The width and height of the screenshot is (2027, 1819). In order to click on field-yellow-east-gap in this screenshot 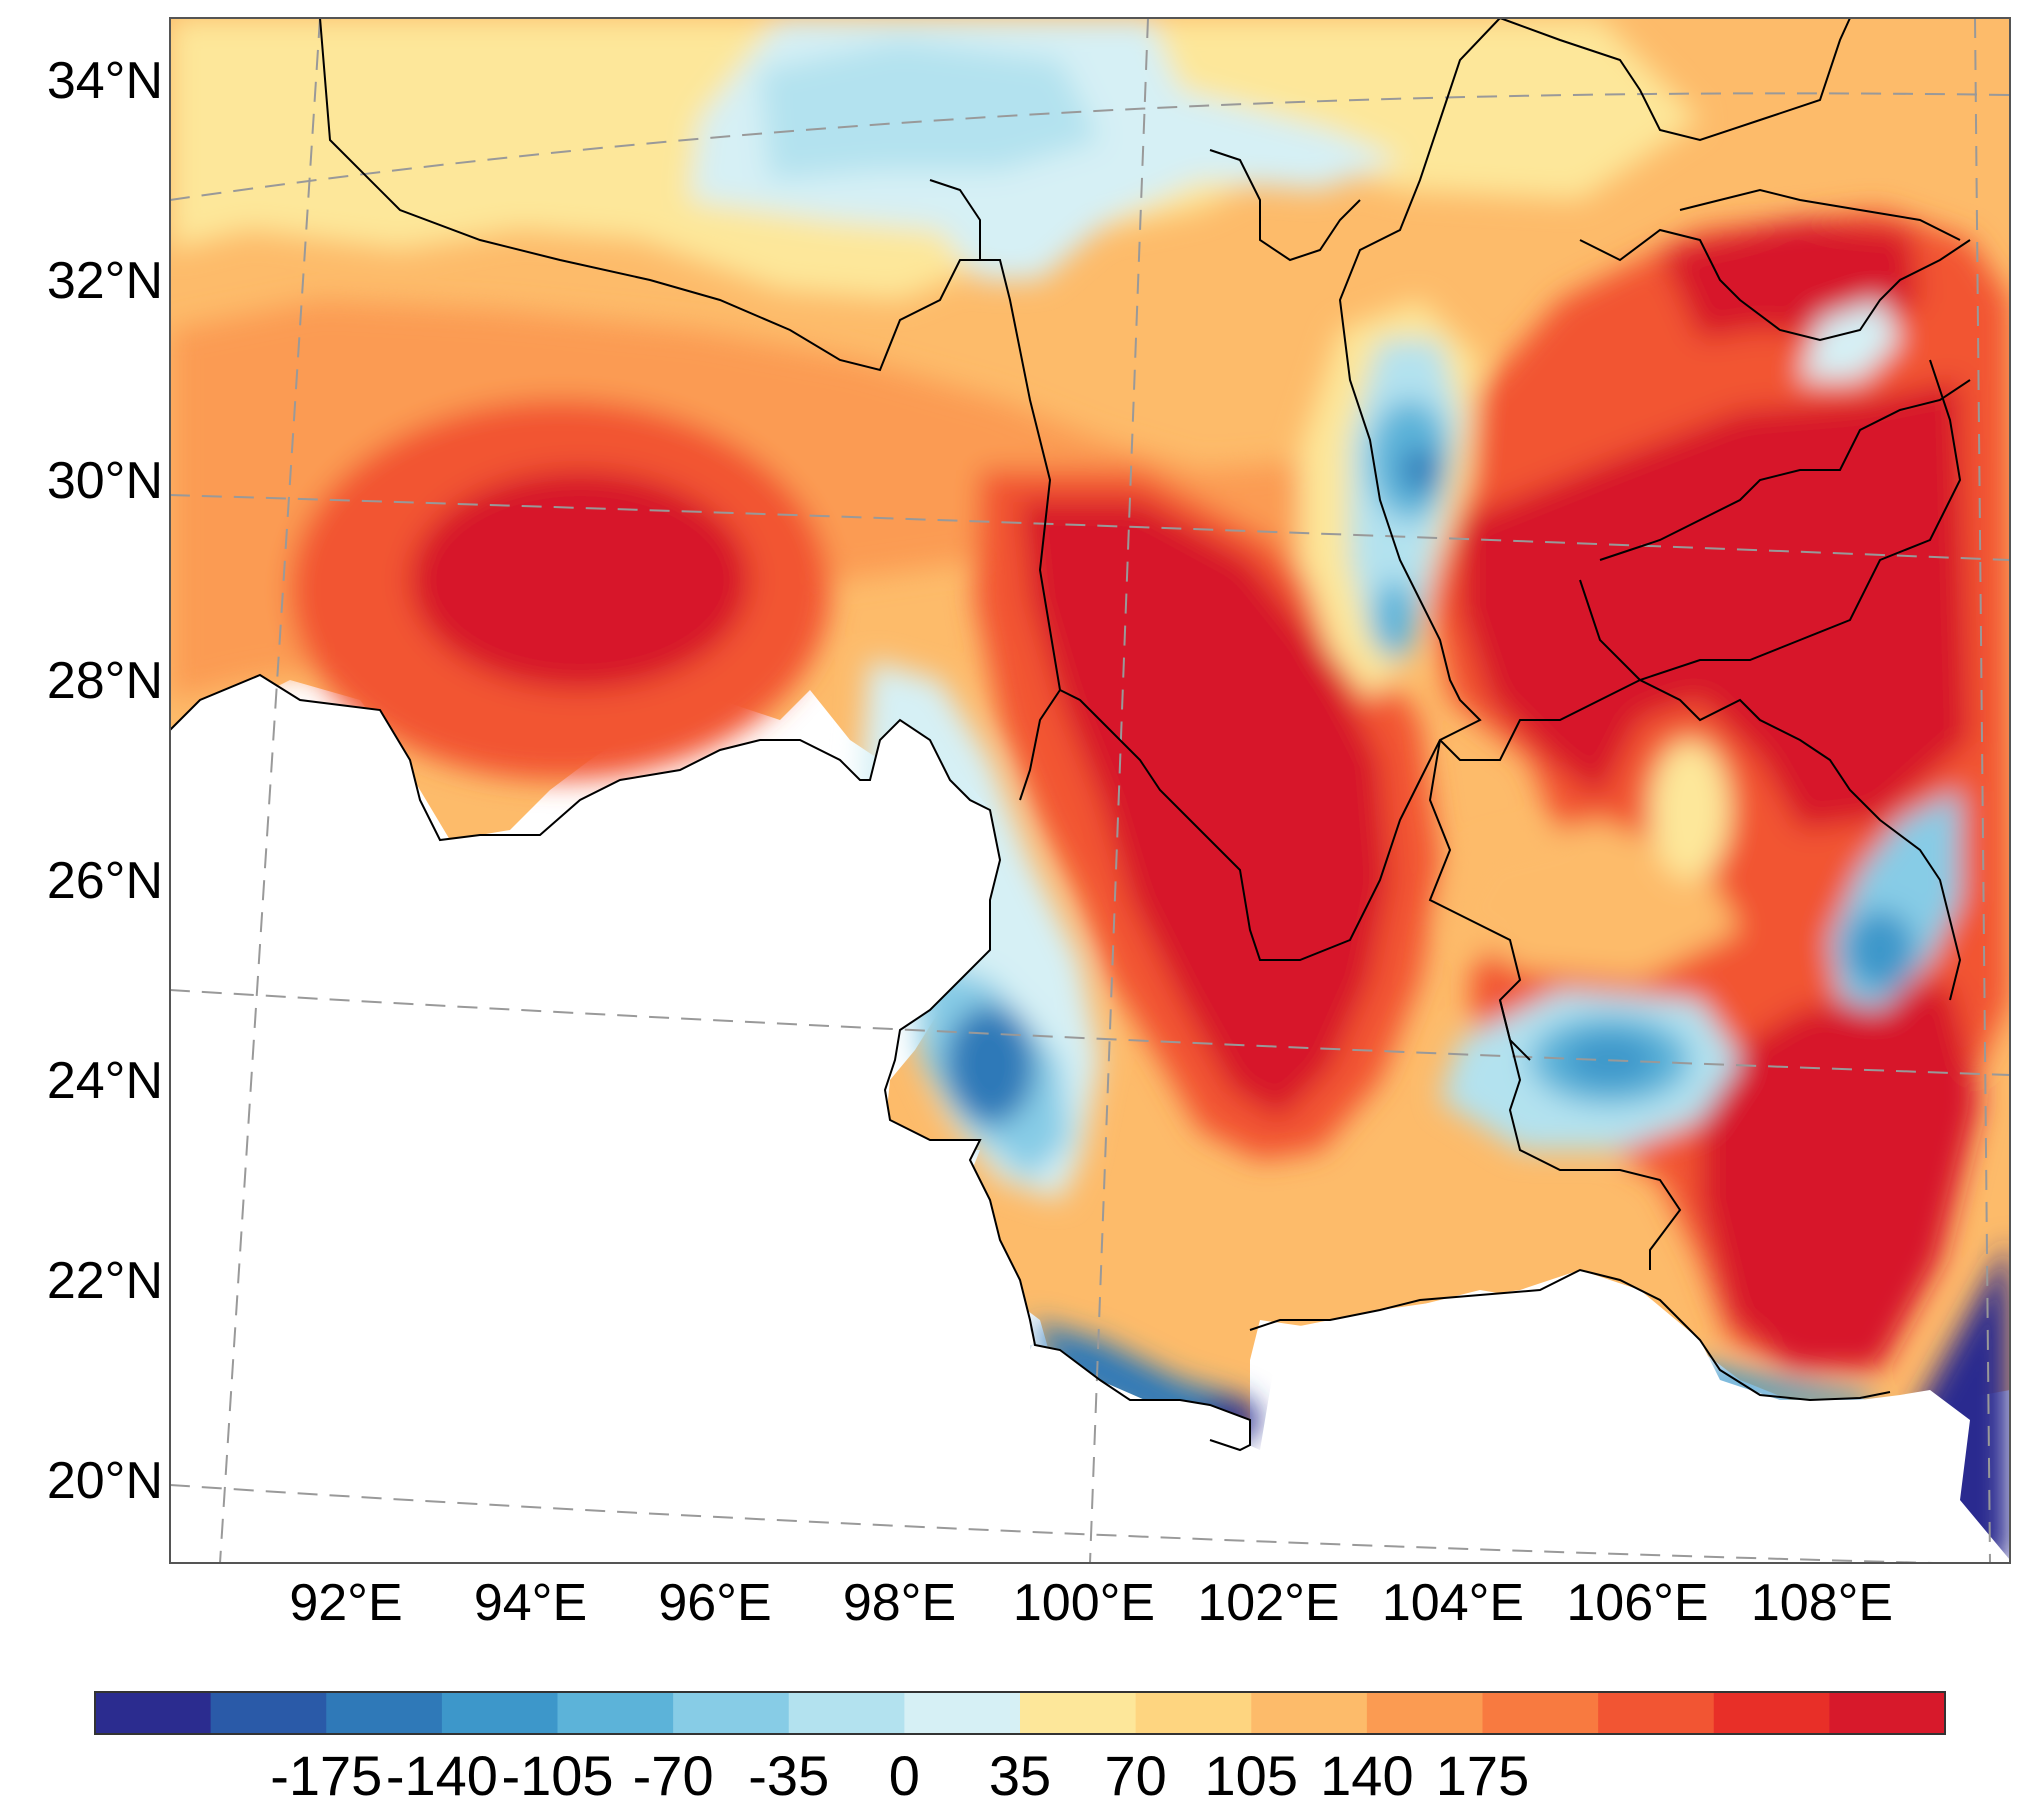, I will do `click(1690, 810)`.